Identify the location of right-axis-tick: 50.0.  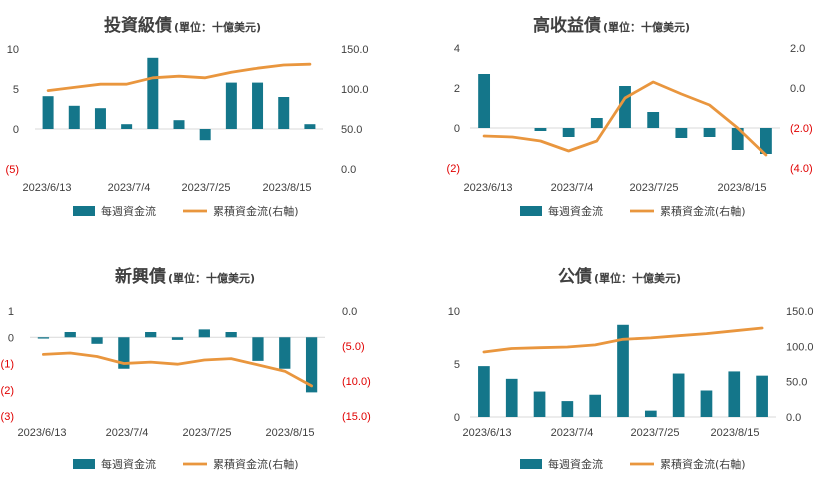
(796, 383).